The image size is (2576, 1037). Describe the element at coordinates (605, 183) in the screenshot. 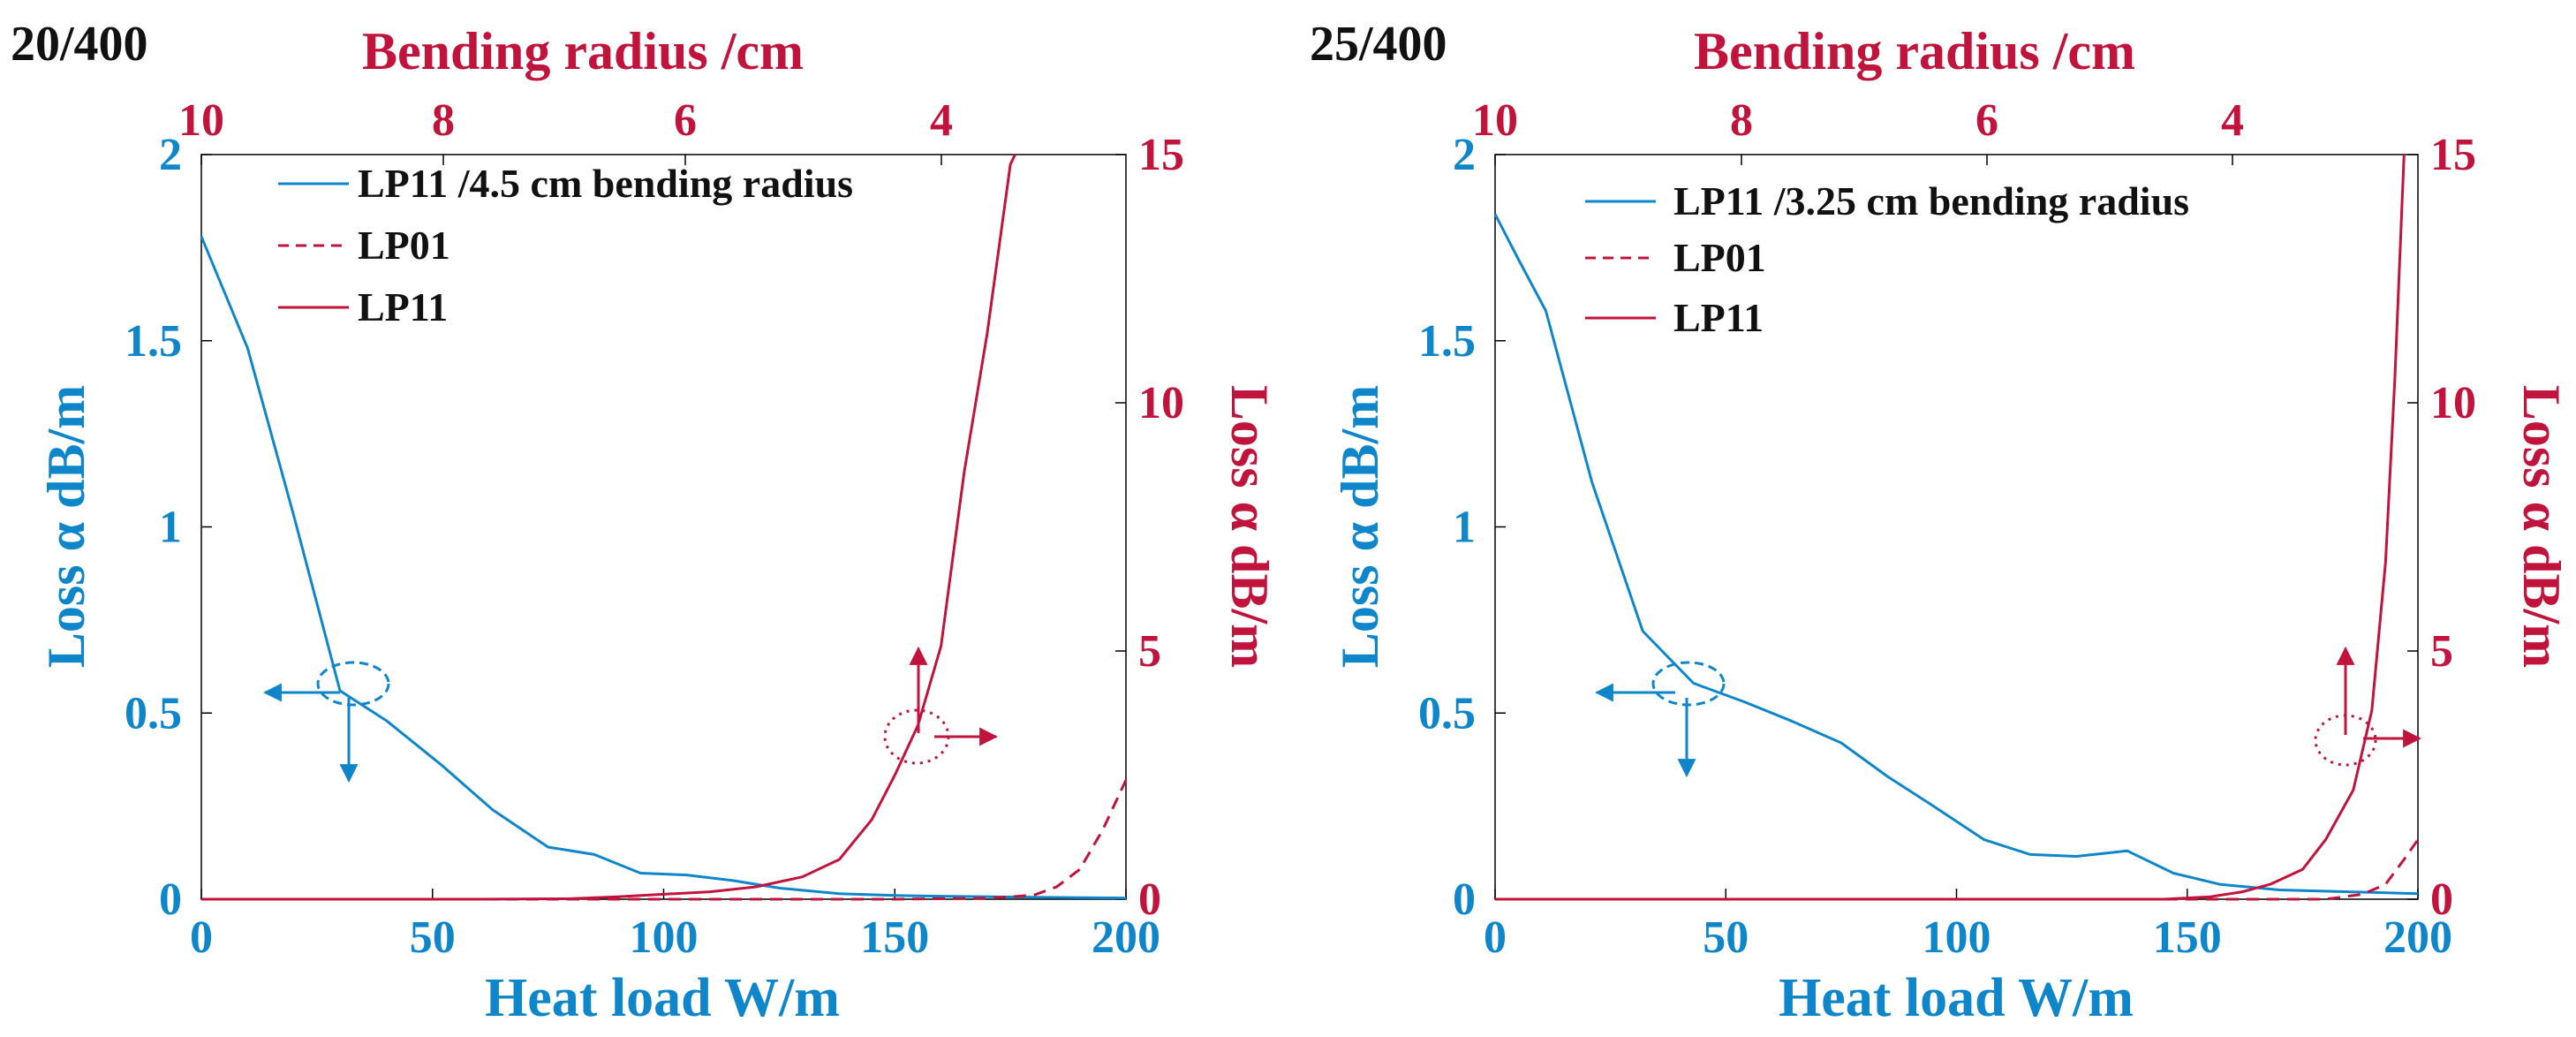

I see `legend-entry-1: LP11 /4.5 cm bending radius` at that location.